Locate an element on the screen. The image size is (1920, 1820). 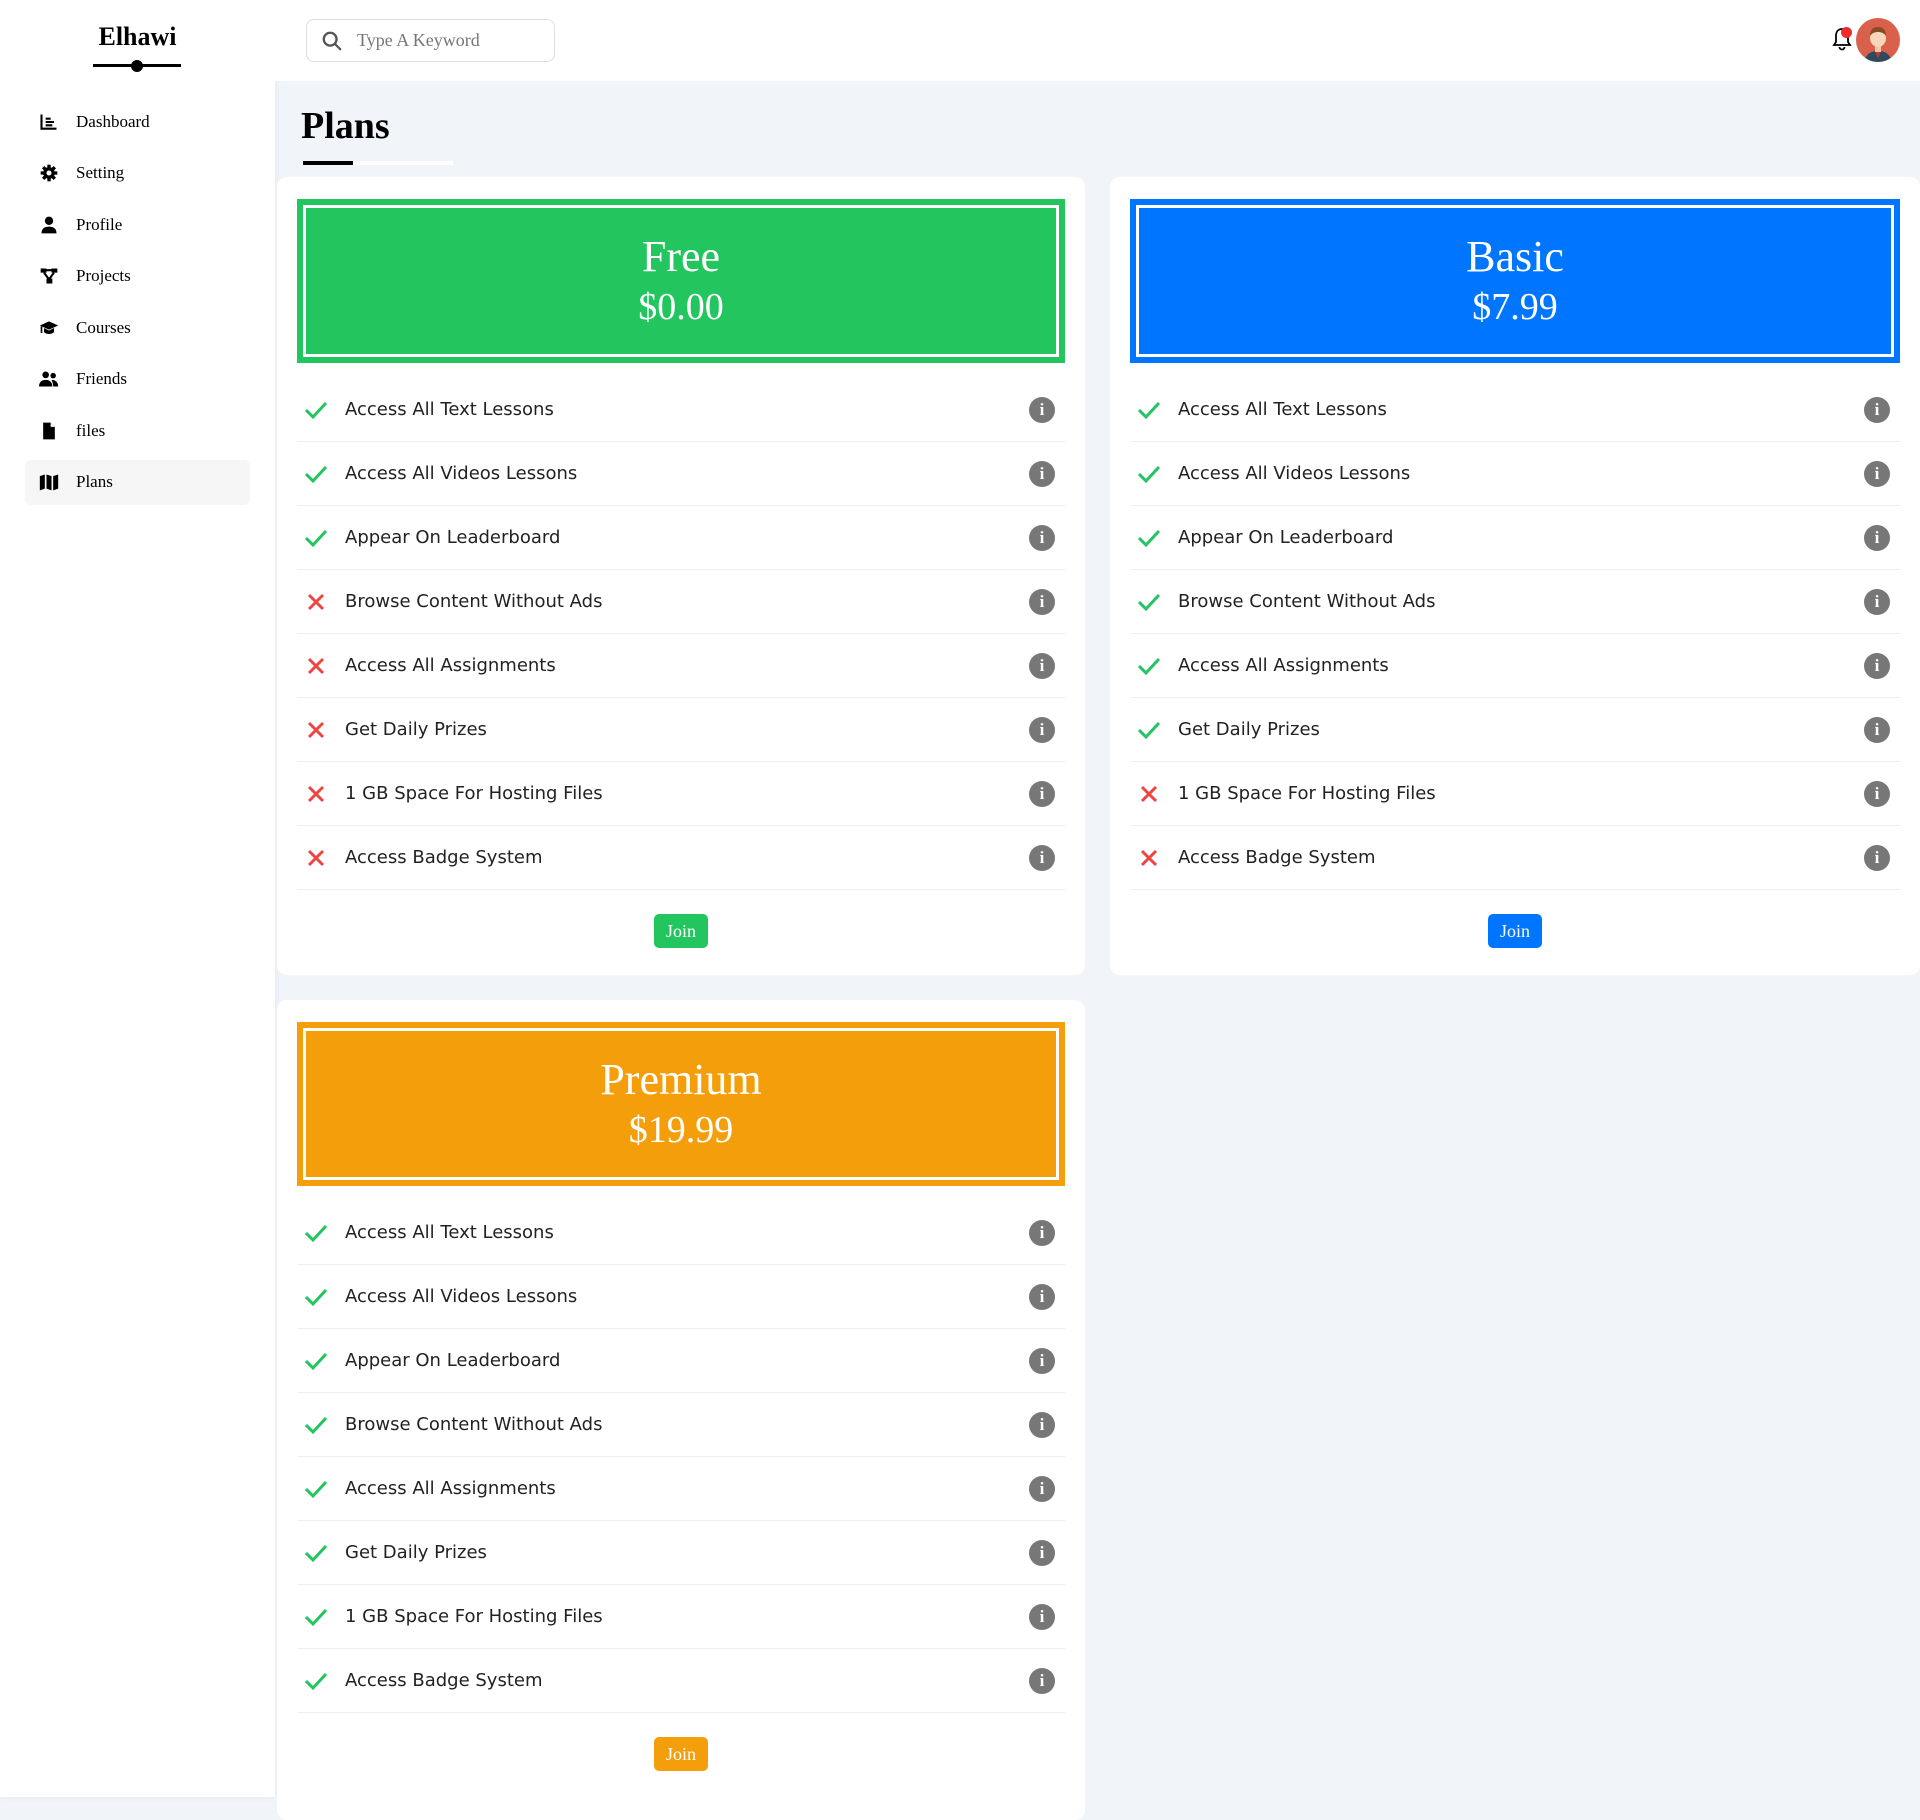
sidebar-item-profile: Profile is located at coordinates (137, 224).